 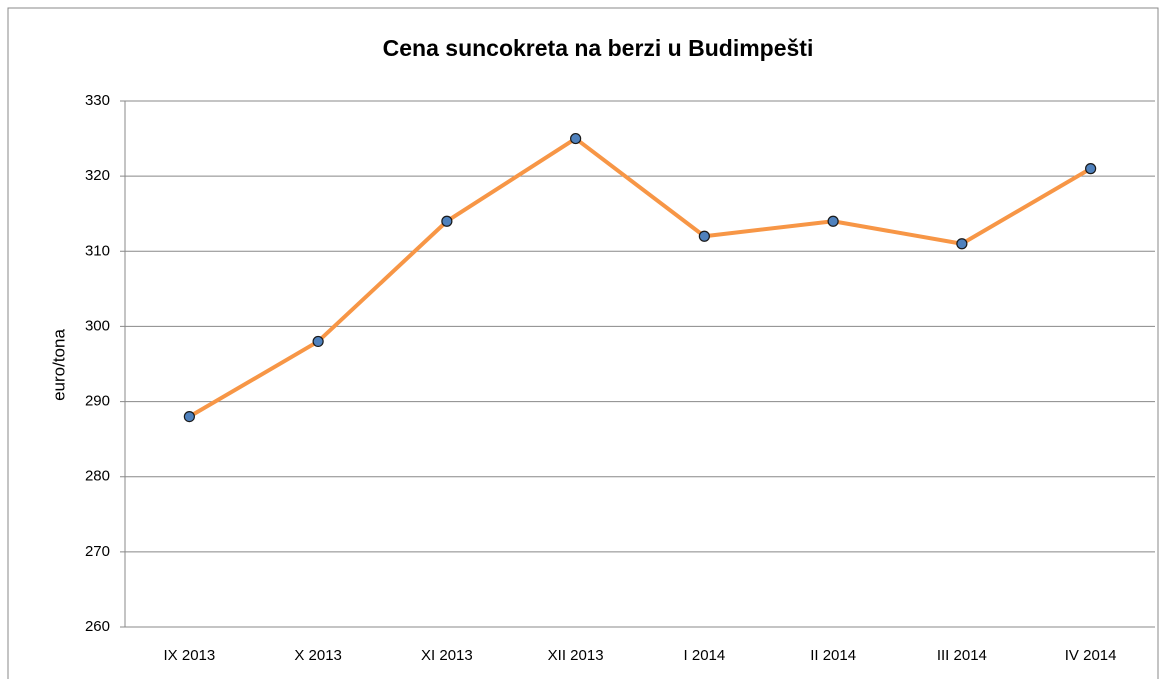 I want to click on y-tick-label: 310, so click(x=97, y=250).